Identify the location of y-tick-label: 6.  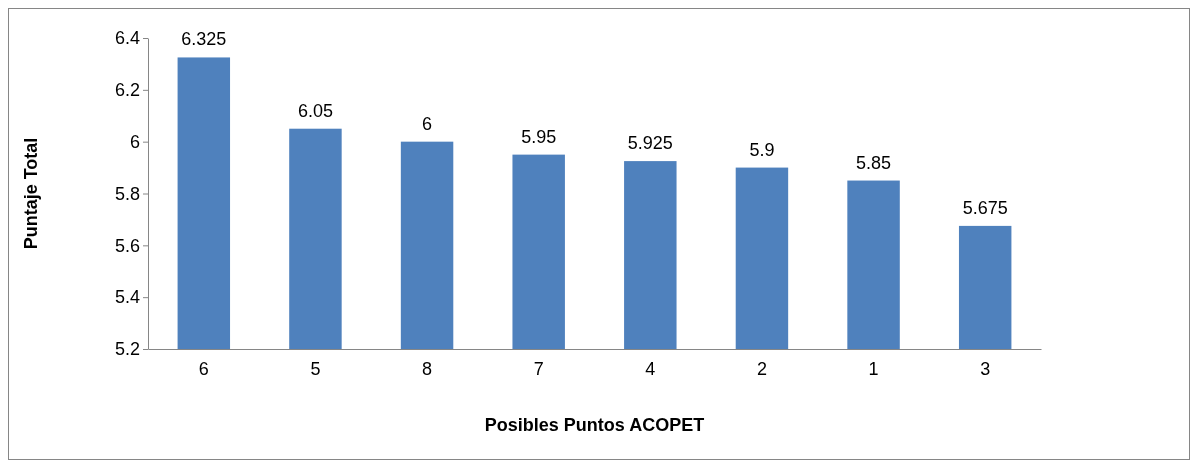
(134, 141).